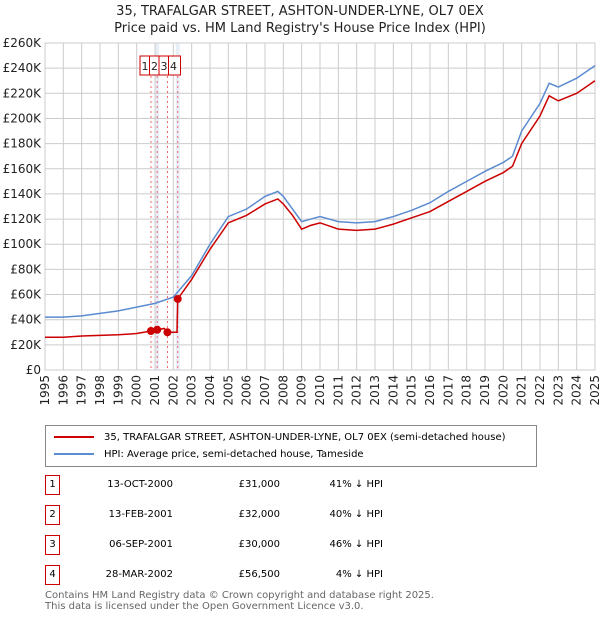 The height and width of the screenshot is (620, 600). What do you see at coordinates (164, 66) in the screenshot?
I see `sale-marker-number: 3` at bounding box center [164, 66].